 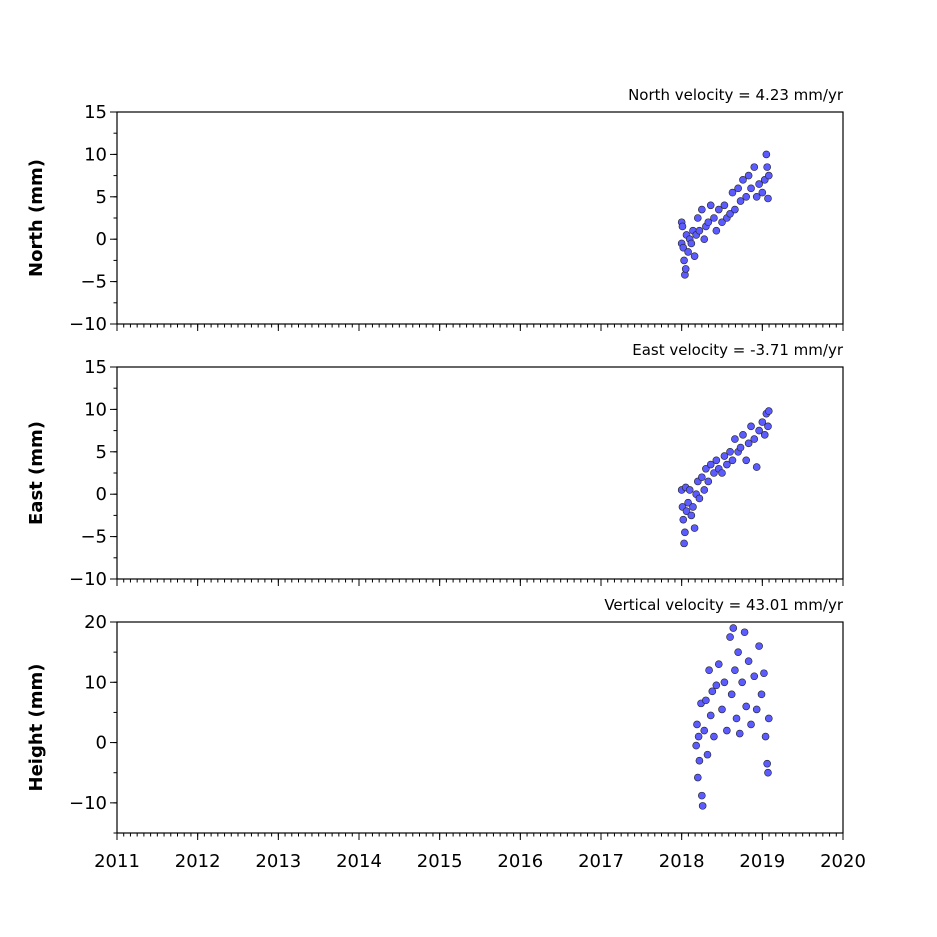 What do you see at coordinates (601, 861) in the screenshot?
I see `x-tick-label: 2017` at bounding box center [601, 861].